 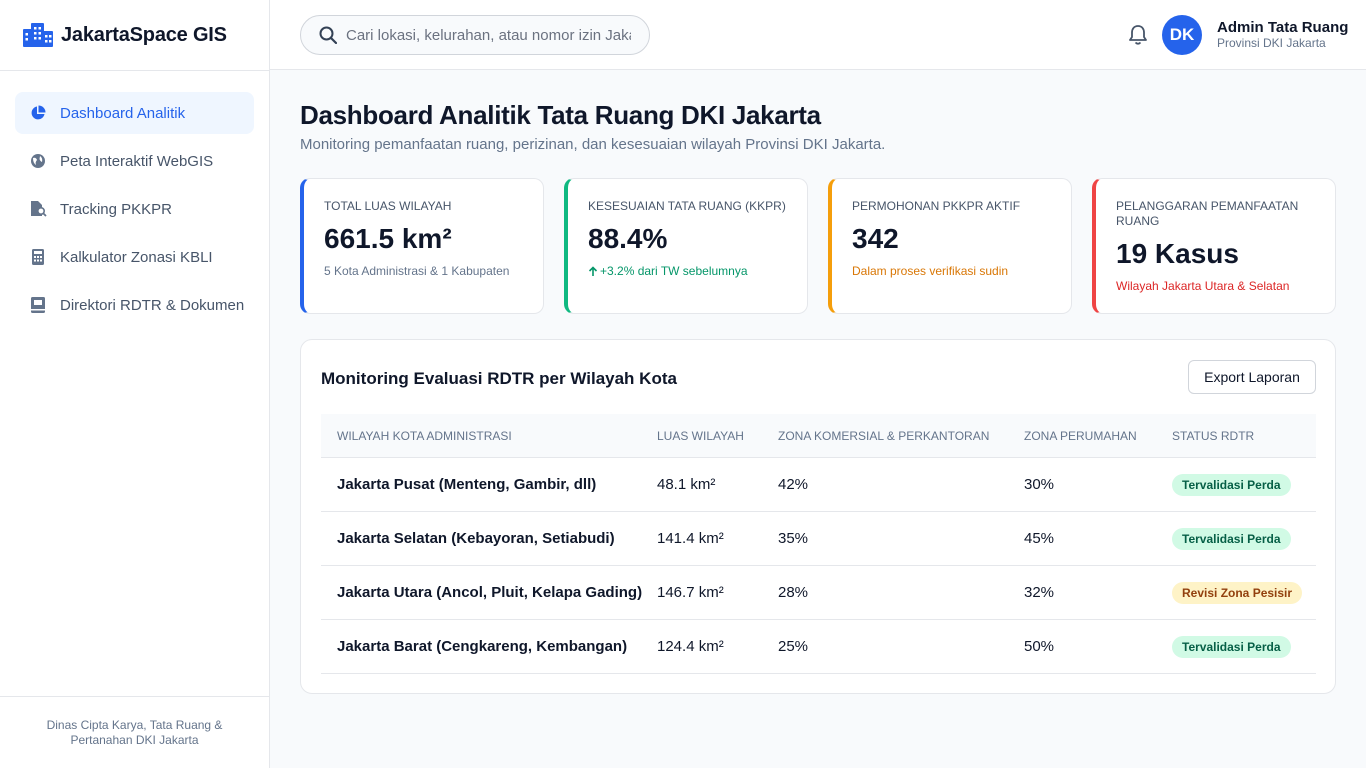 I want to click on cell-luas: 124.4 km², so click(x=690, y=646).